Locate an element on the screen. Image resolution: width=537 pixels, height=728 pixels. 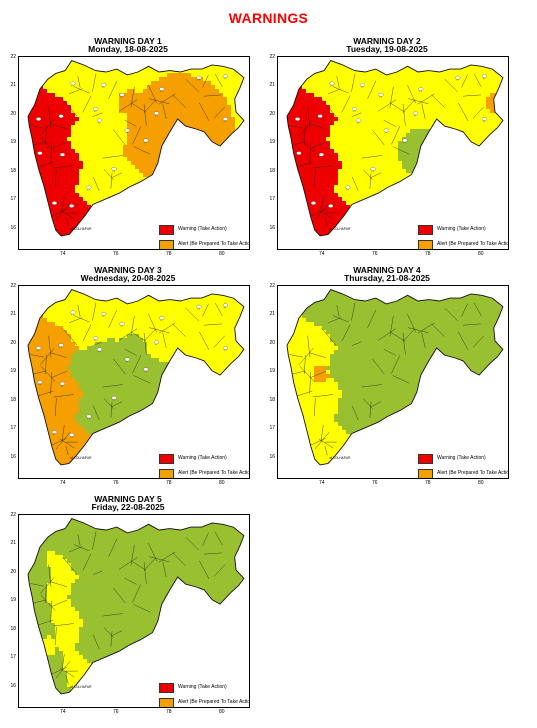
day-date: Thursday, 21-08-2025 is located at coordinates (387, 278).